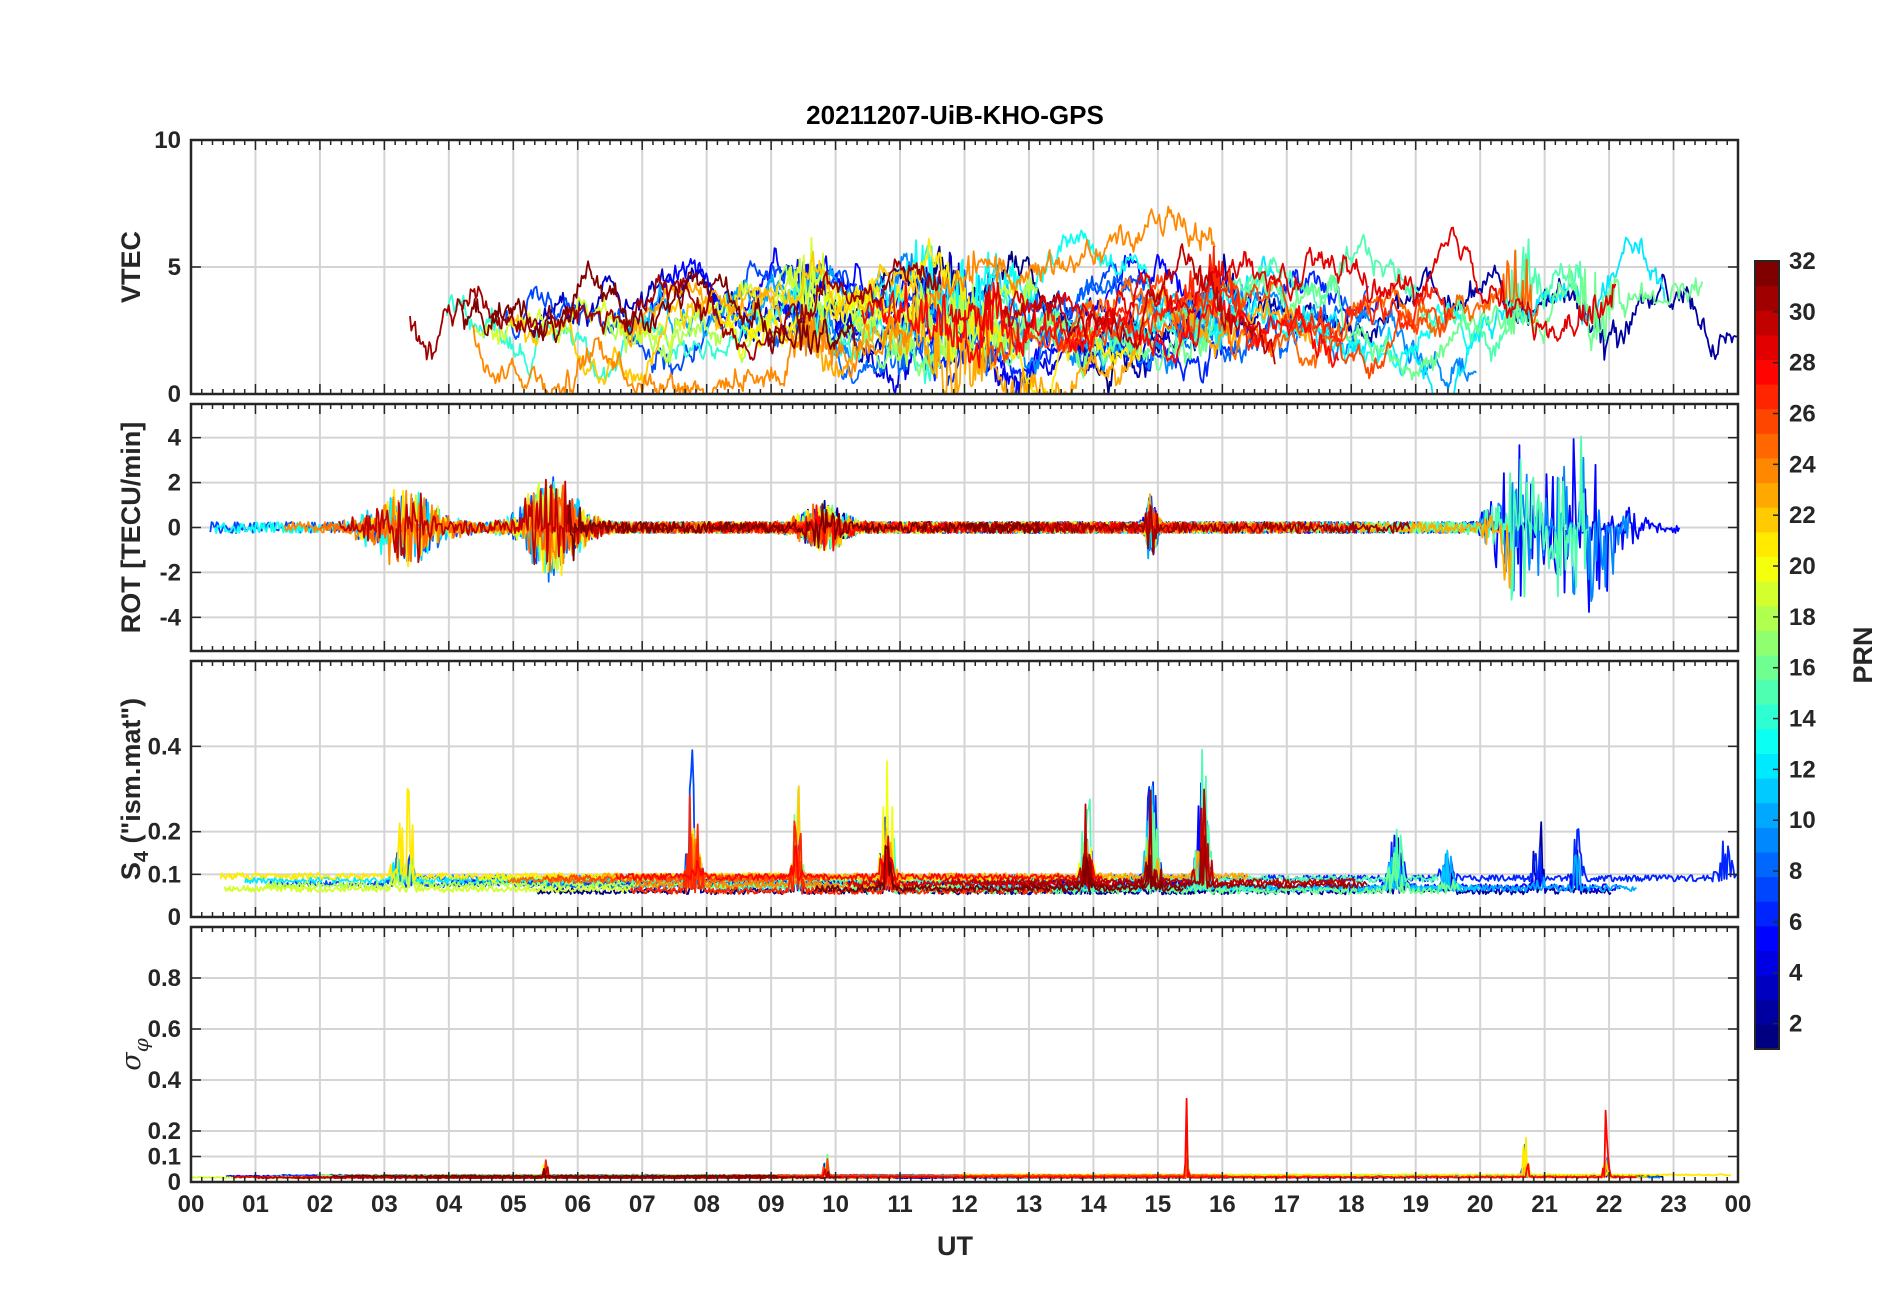  What do you see at coordinates (134, 789) in the screenshot?
I see `y-axis-label: S4 ("ism.mat")` at bounding box center [134, 789].